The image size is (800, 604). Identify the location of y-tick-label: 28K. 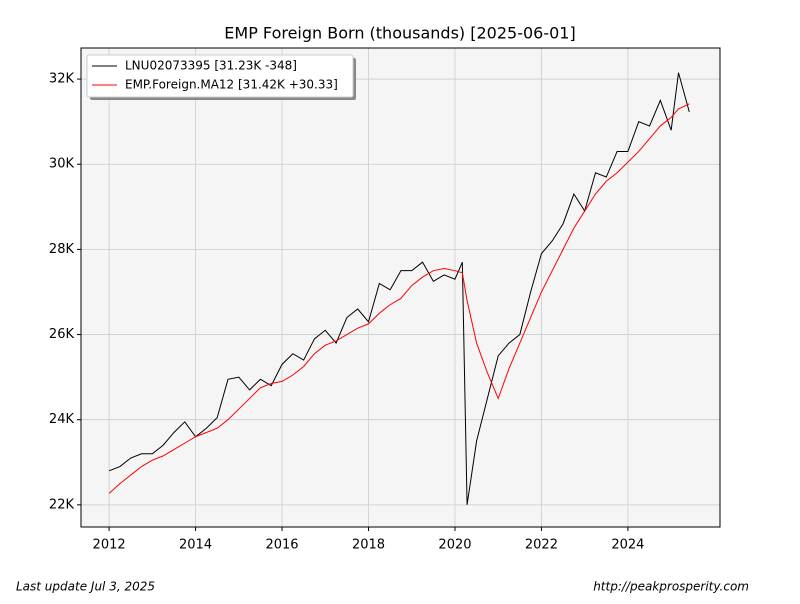
(62, 249).